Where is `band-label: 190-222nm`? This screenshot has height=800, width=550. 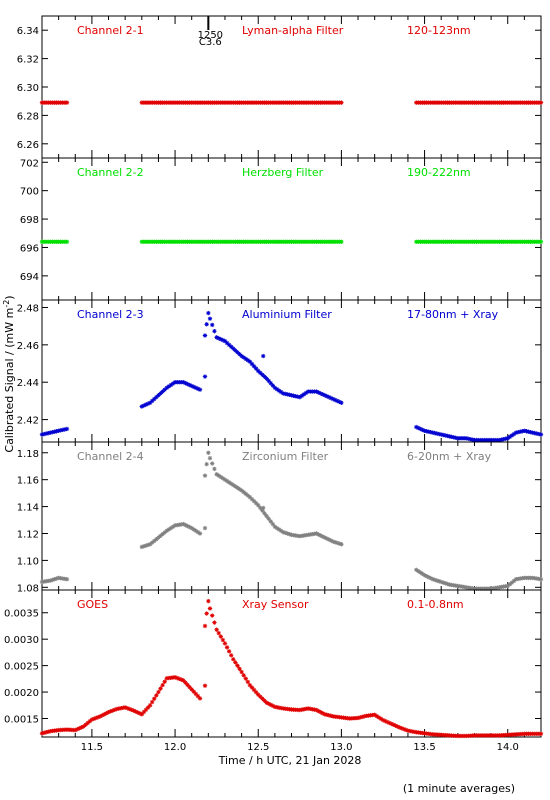 band-label: 190-222nm is located at coordinates (439, 172).